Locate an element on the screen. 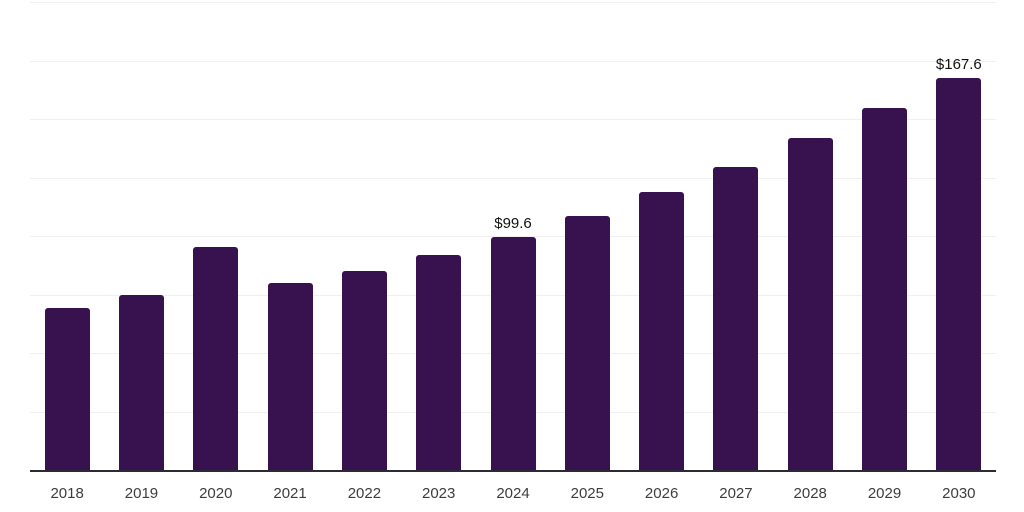 The width and height of the screenshot is (1024, 512). x-tick-label-2028: 2028 is located at coordinates (810, 493).